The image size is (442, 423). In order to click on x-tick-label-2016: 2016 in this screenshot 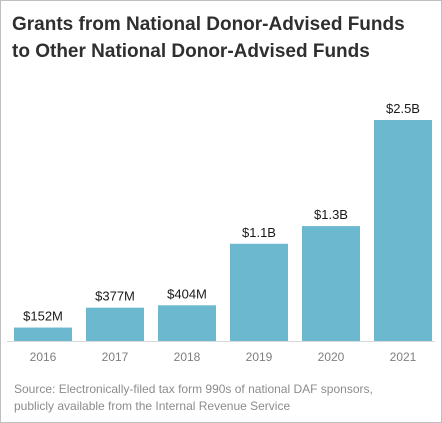, I will do `click(43, 357)`.